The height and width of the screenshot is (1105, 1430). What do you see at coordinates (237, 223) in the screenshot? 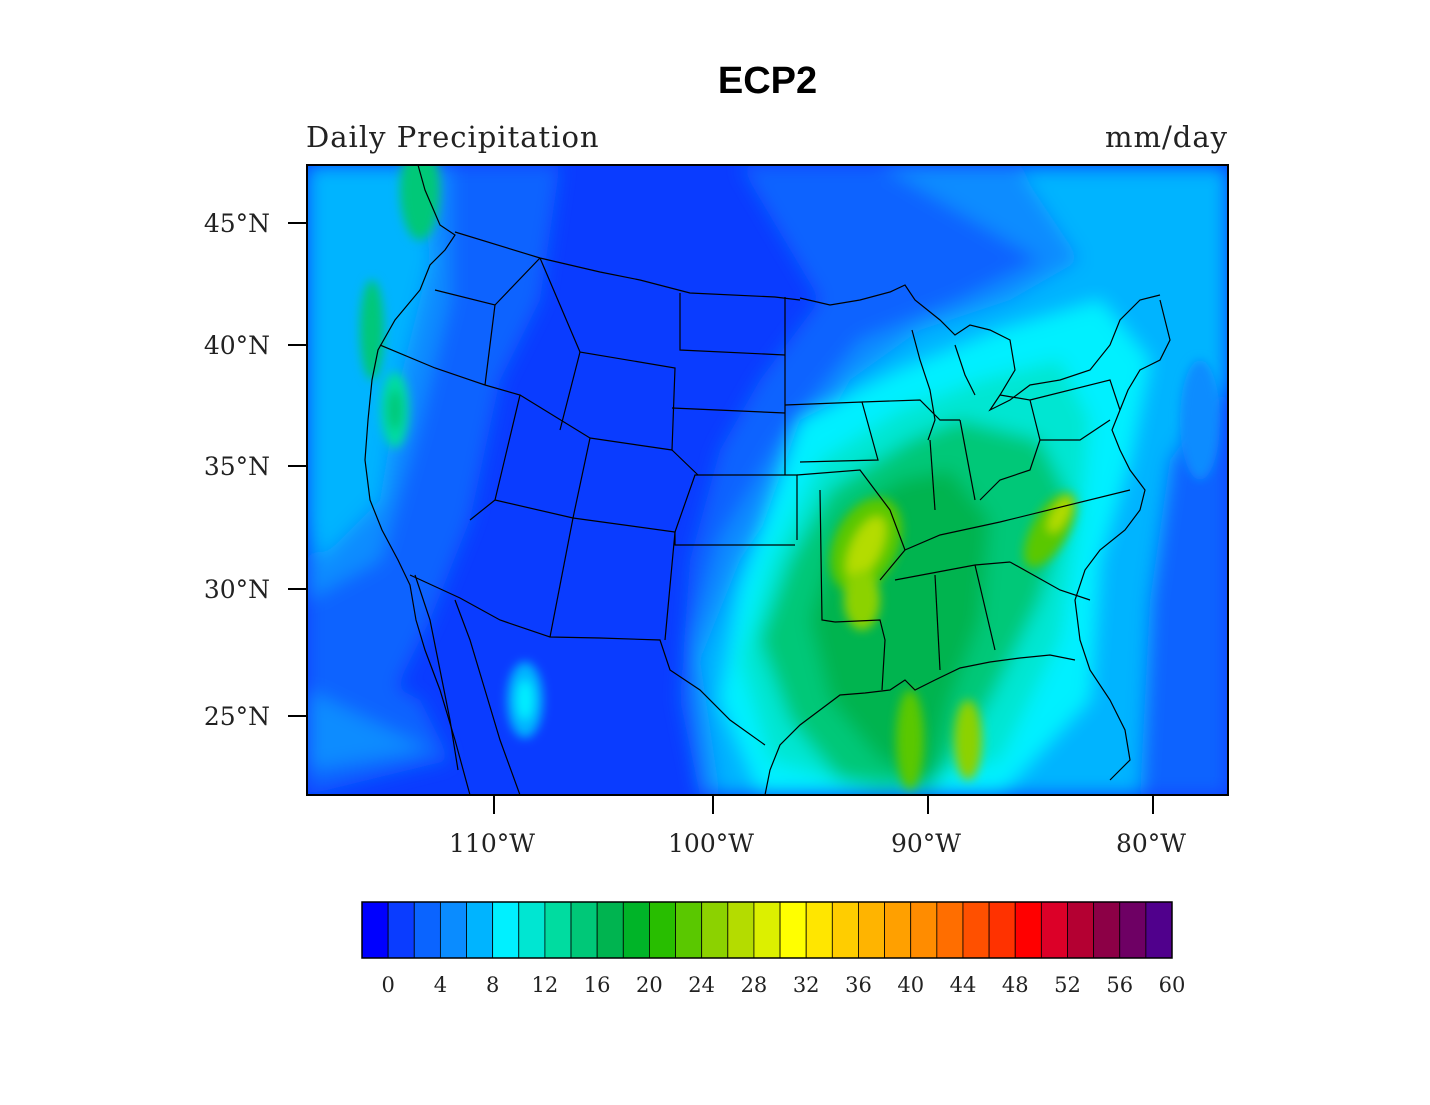
I see `lat-tick-label: 45°N` at bounding box center [237, 223].